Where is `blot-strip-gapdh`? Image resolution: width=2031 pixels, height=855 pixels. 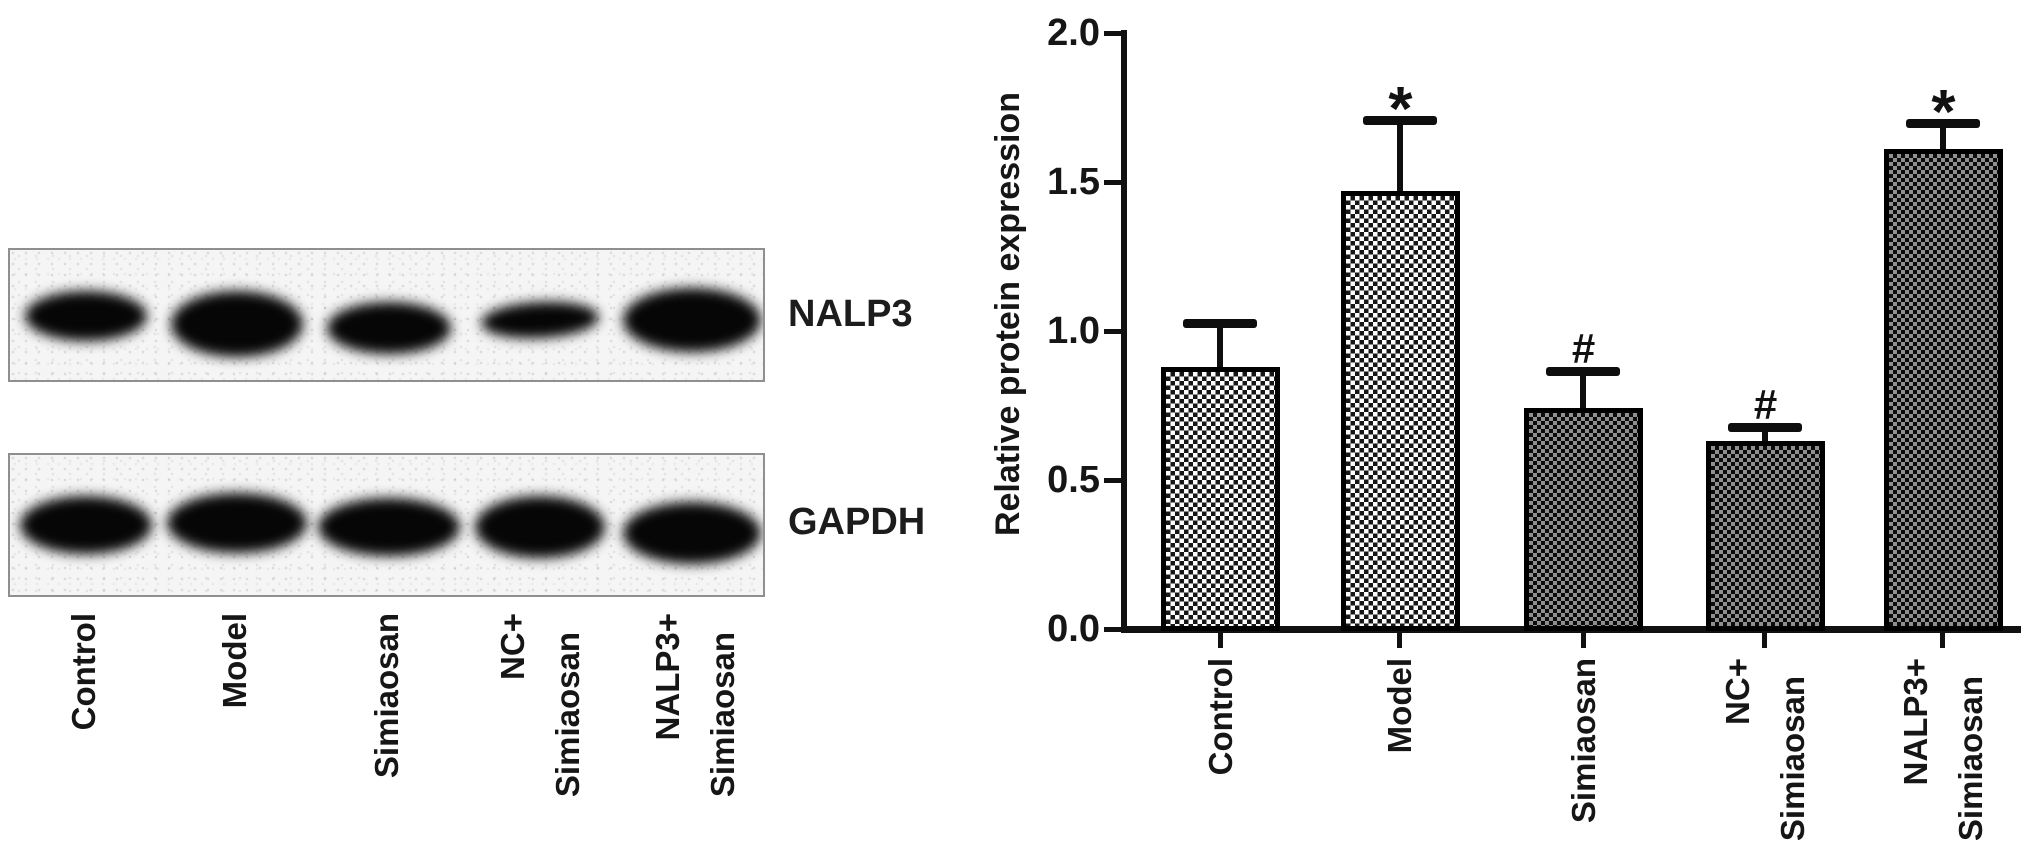 blot-strip-gapdh is located at coordinates (386, 525).